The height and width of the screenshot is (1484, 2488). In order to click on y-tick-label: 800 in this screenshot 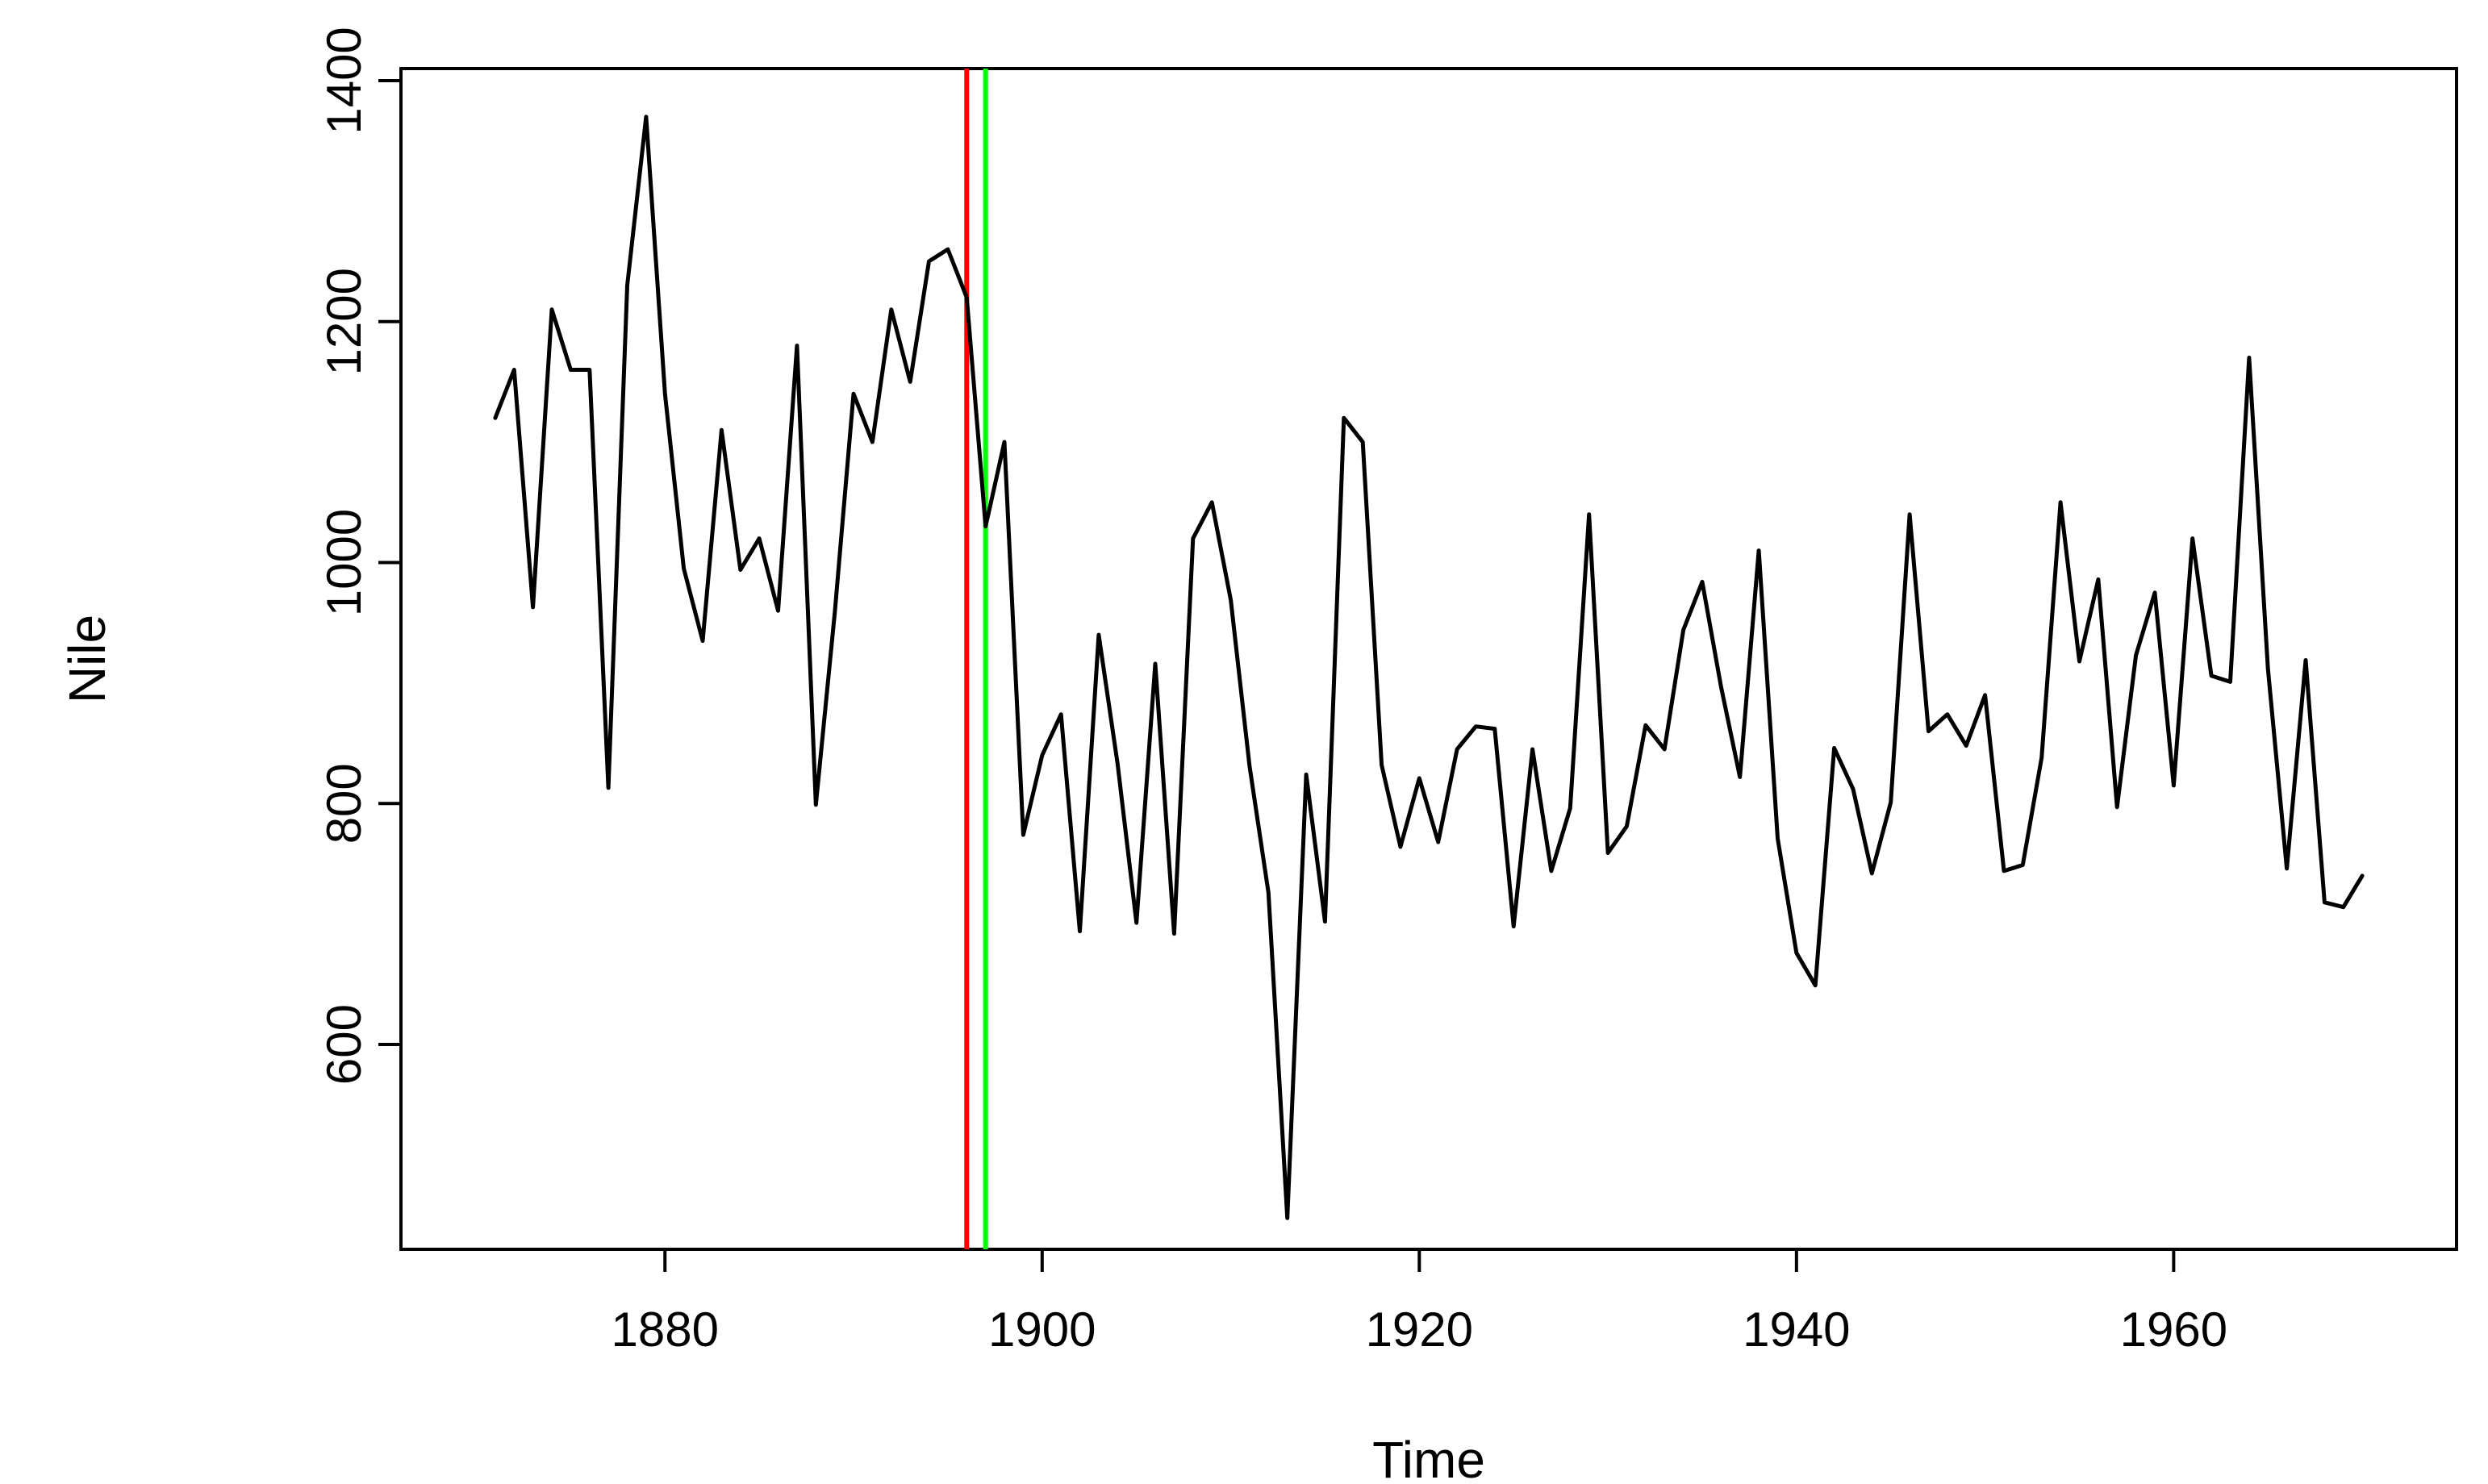, I will do `click(344, 803)`.